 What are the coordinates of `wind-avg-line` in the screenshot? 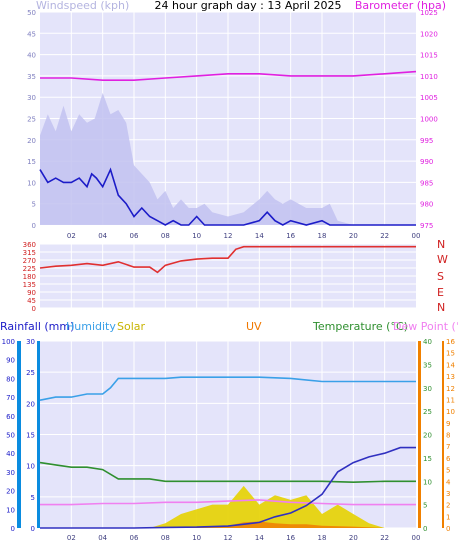 It's located at (227, 196).